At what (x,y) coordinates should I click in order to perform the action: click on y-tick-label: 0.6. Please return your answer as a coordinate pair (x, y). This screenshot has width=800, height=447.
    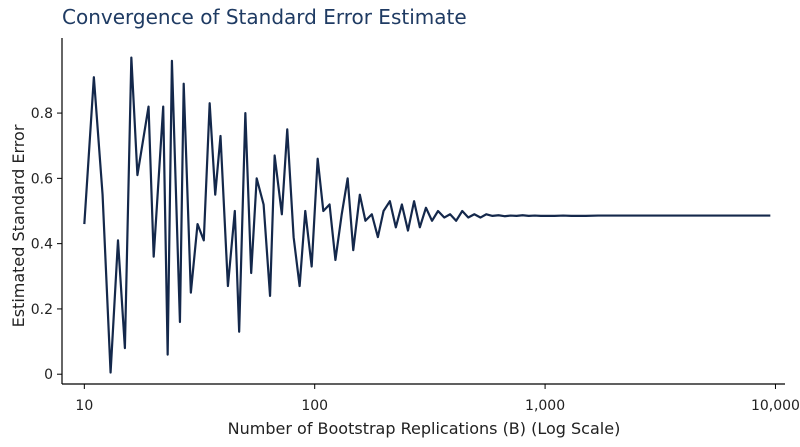
    Looking at the image, I should click on (42, 179).